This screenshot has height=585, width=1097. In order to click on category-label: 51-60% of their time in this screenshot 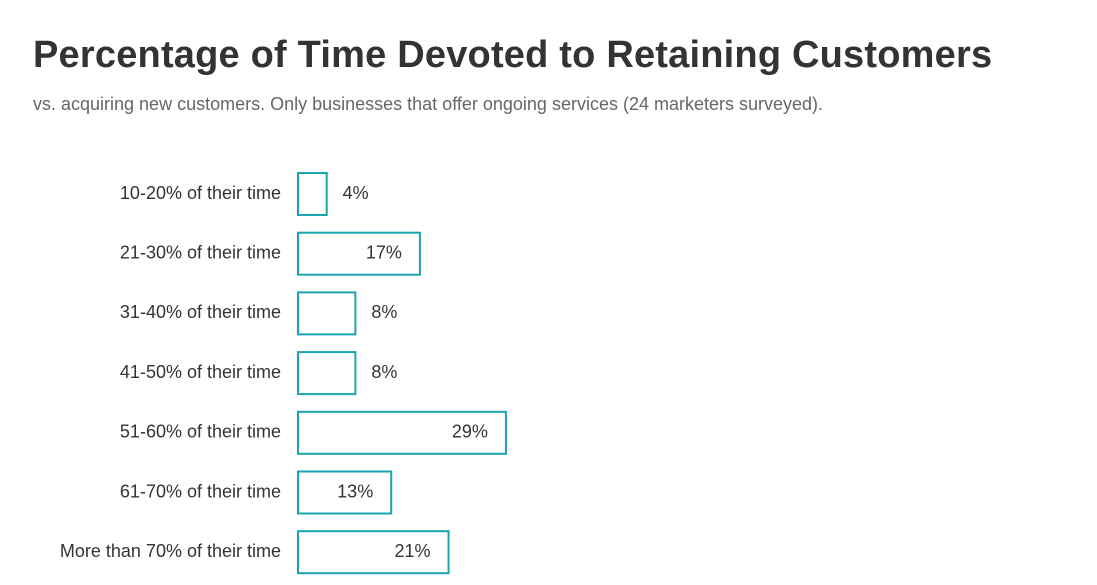, I will do `click(200, 432)`.